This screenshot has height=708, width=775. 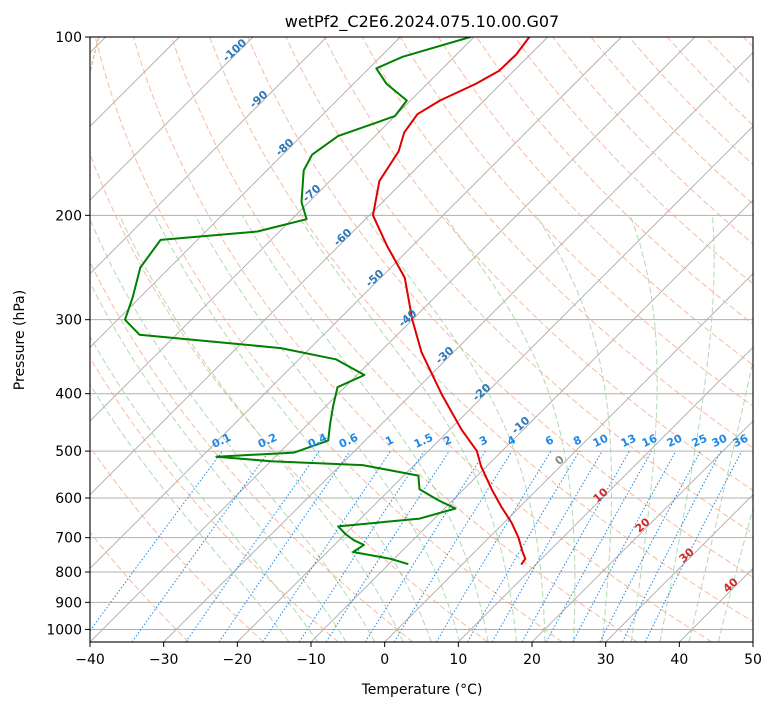 I want to click on mixing-ratio-label: 0.4, so click(x=317, y=441).